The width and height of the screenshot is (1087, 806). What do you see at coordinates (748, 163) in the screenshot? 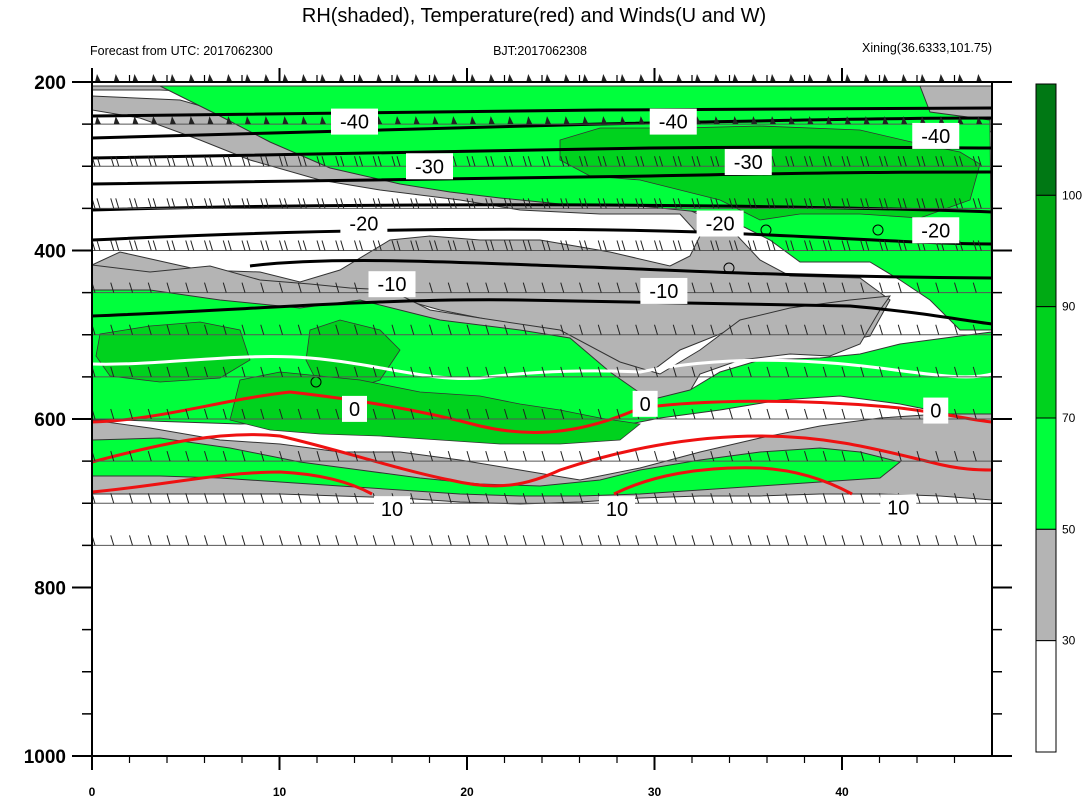
I see `contour-label-text: -30` at bounding box center [748, 163].